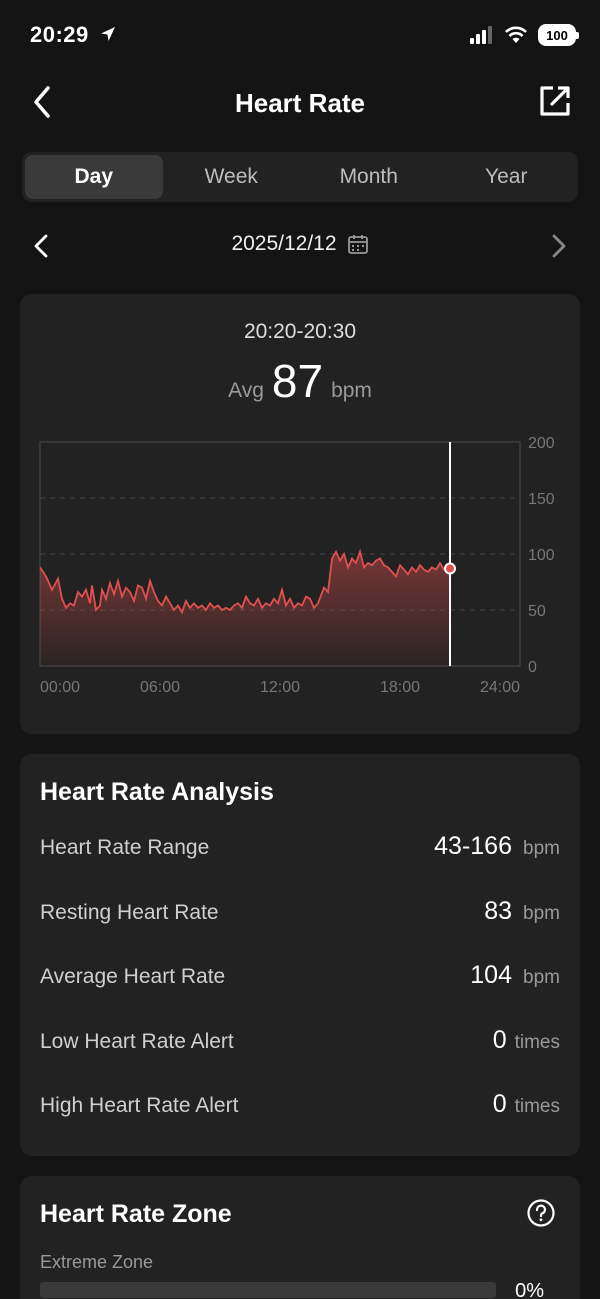  What do you see at coordinates (541, 1213) in the screenshot?
I see `help-icon` at bounding box center [541, 1213].